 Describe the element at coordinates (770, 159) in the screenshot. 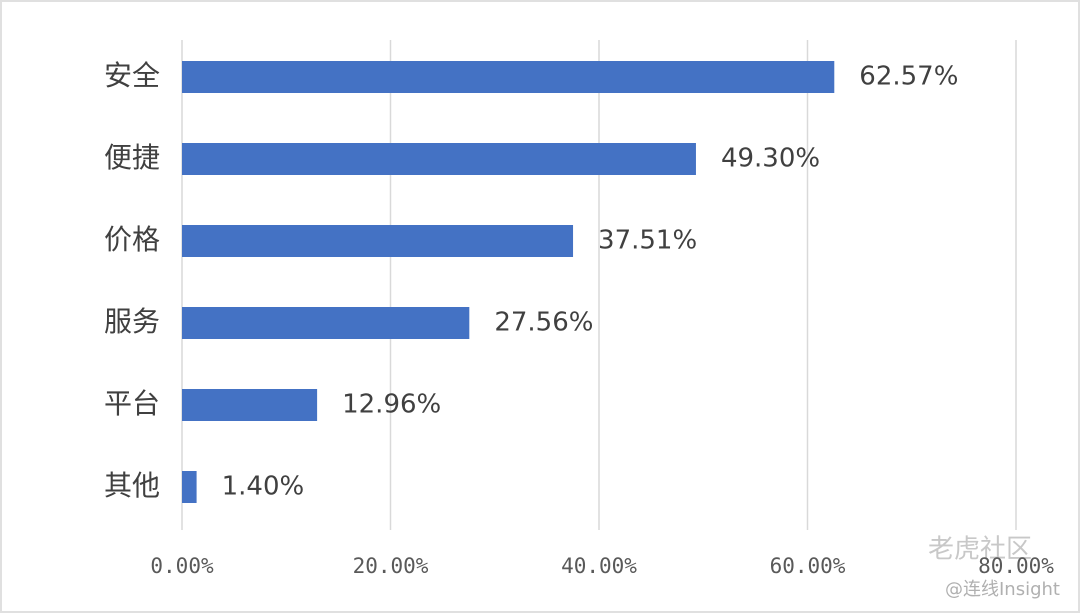

I see `value-label: 49.30%` at that location.